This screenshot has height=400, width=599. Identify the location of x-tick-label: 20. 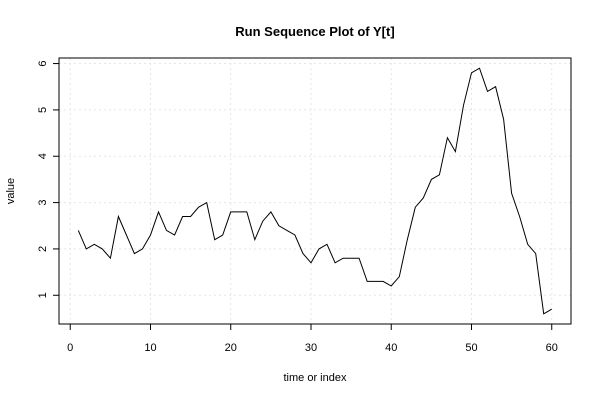
(231, 348).